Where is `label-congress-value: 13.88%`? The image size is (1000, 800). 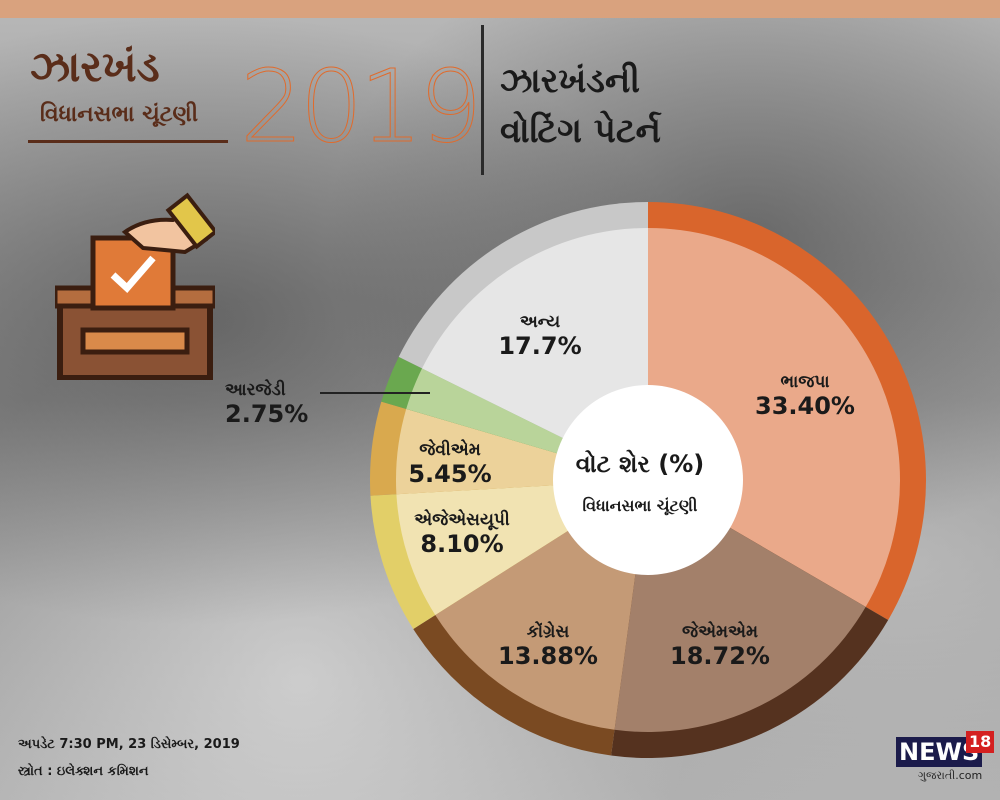
label-congress-value: 13.88% is located at coordinates (548, 656).